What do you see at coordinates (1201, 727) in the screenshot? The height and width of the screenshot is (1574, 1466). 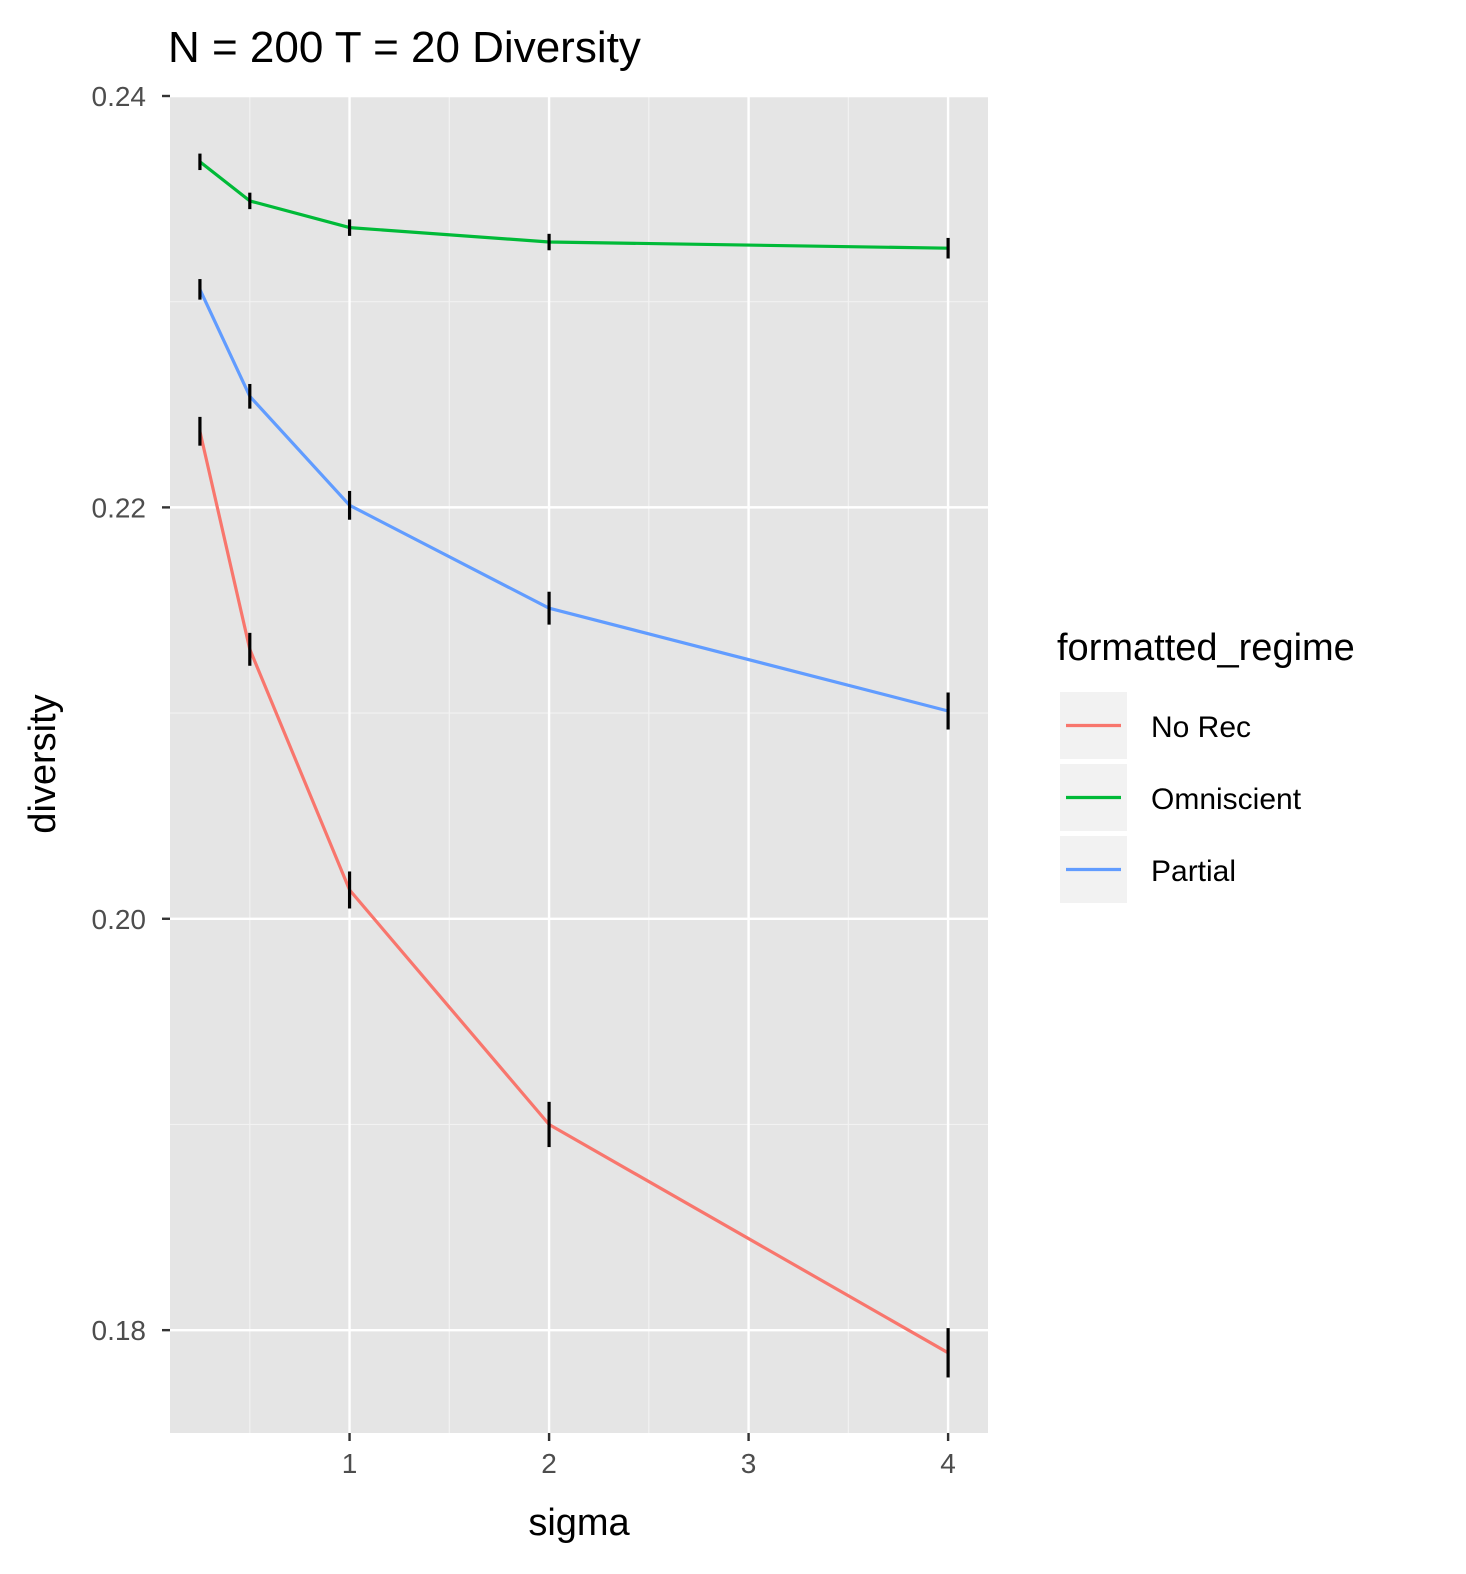 I see `legend-label-no-rec: No Rec` at bounding box center [1201, 727].